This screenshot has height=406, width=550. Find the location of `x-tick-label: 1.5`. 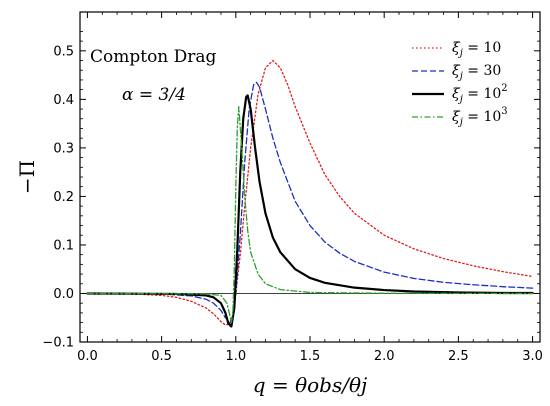

x-tick-label: 1.5 is located at coordinates (310, 356).